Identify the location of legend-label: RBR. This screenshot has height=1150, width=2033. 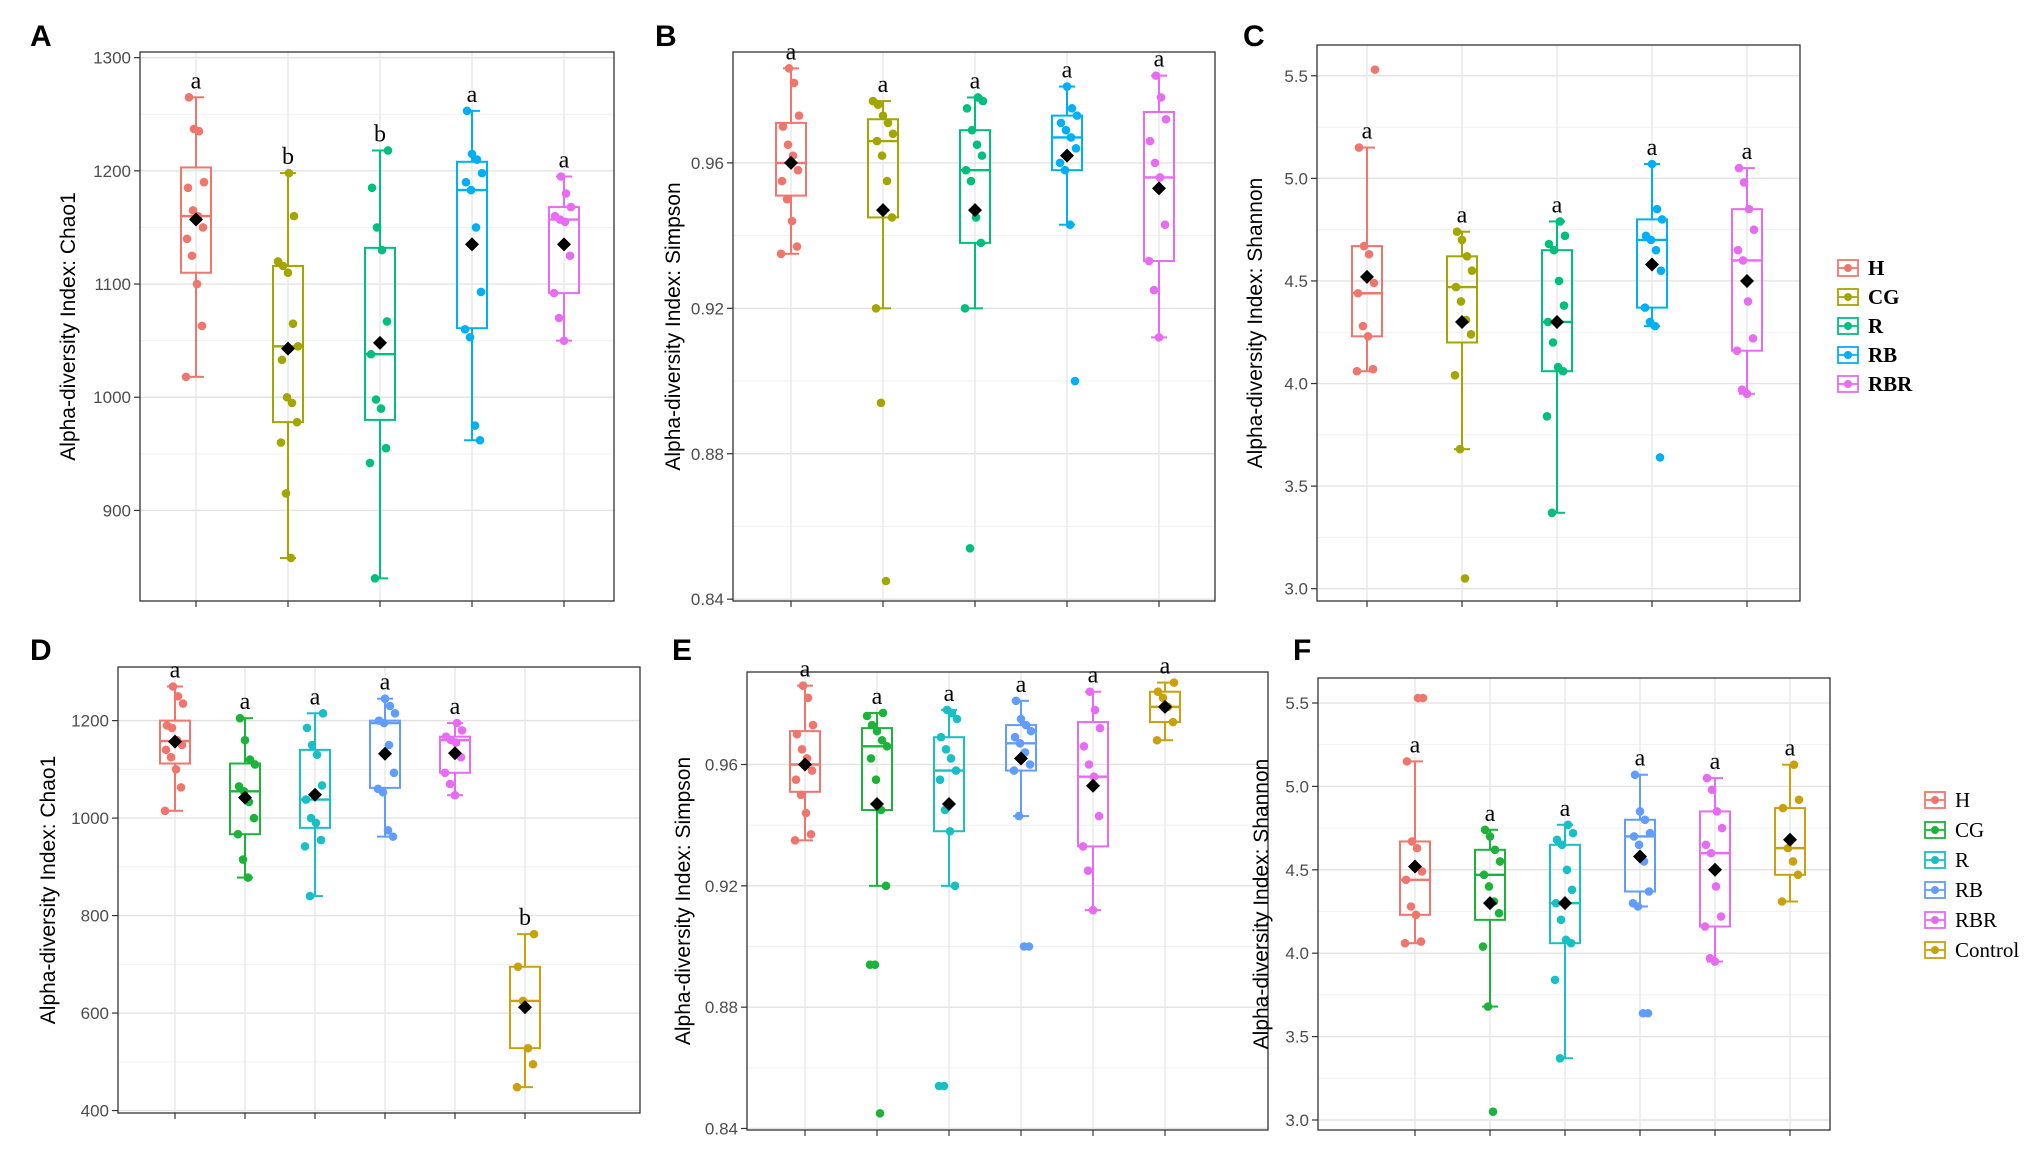
(1976, 920).